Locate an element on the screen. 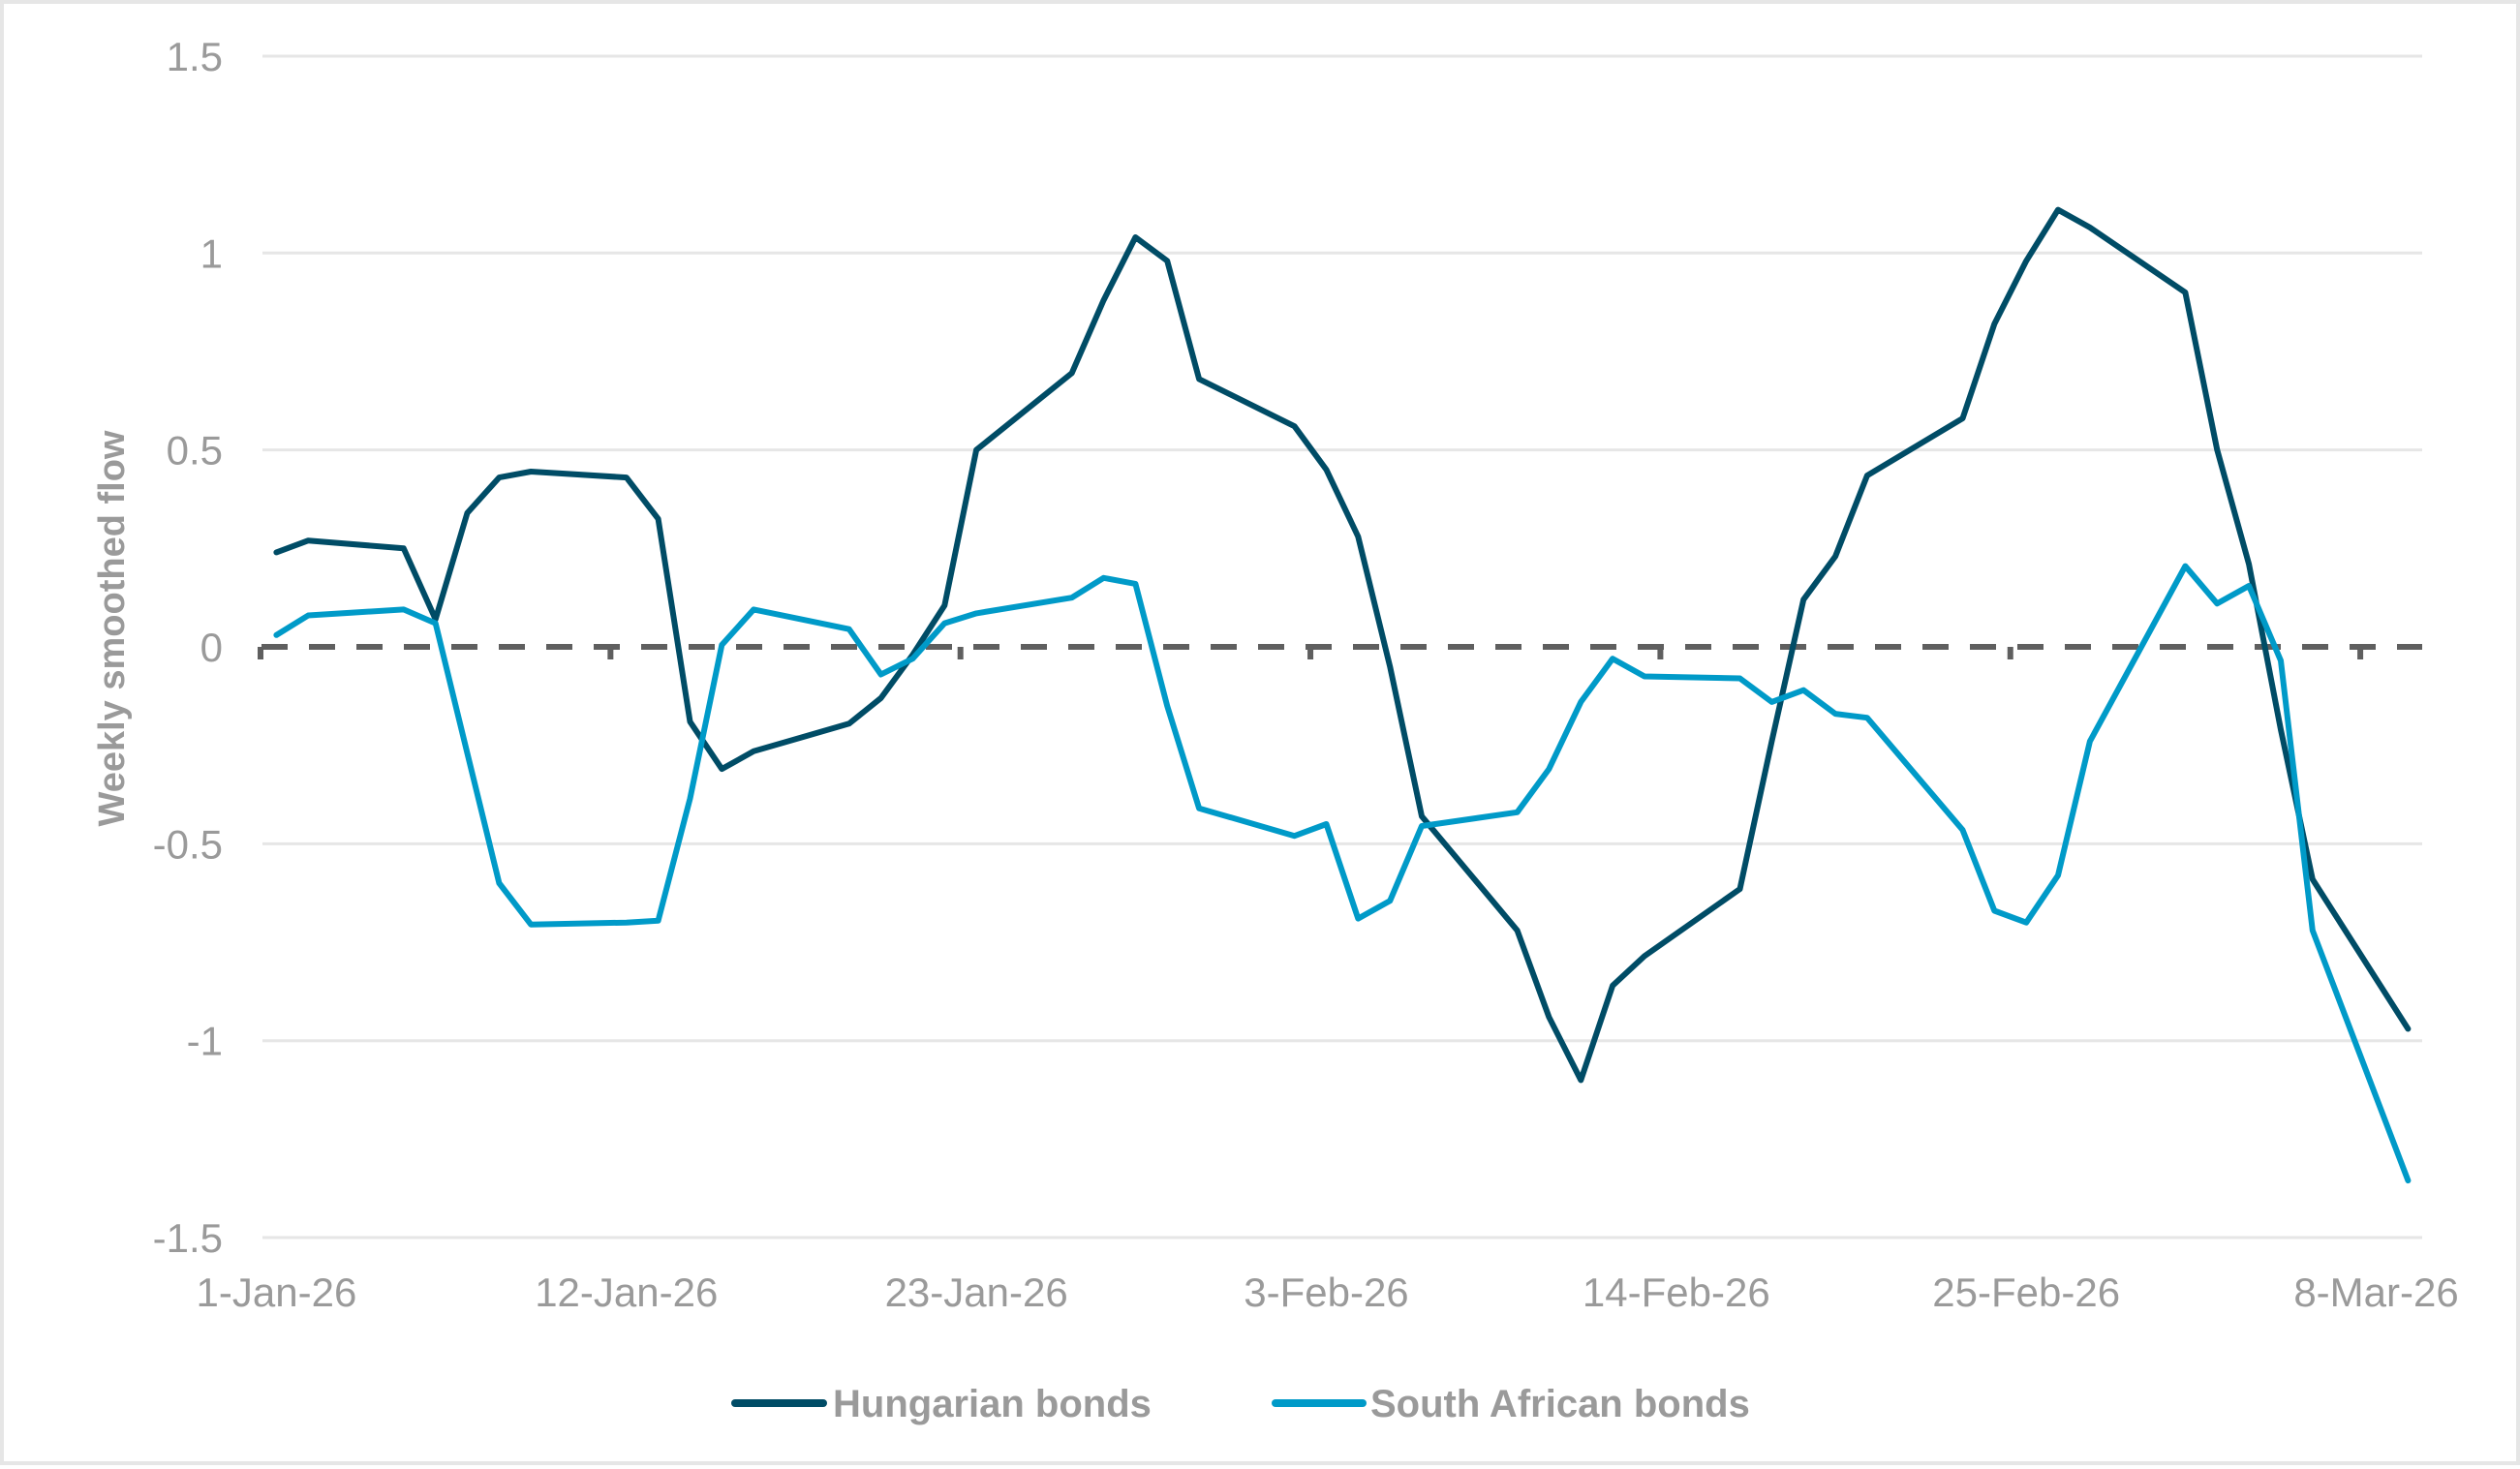 The height and width of the screenshot is (1469, 2520). x-tick-label: 3-Feb-26 is located at coordinates (1326, 1292).